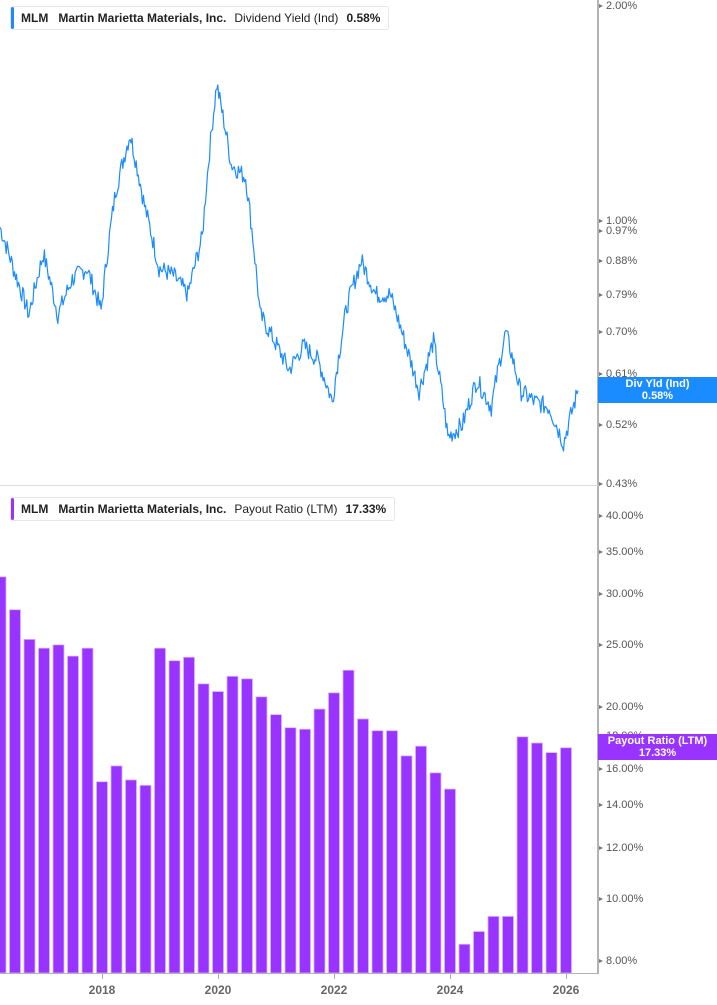 The height and width of the screenshot is (1005, 717). I want to click on y-tick-label: 0.52%, so click(618, 425).